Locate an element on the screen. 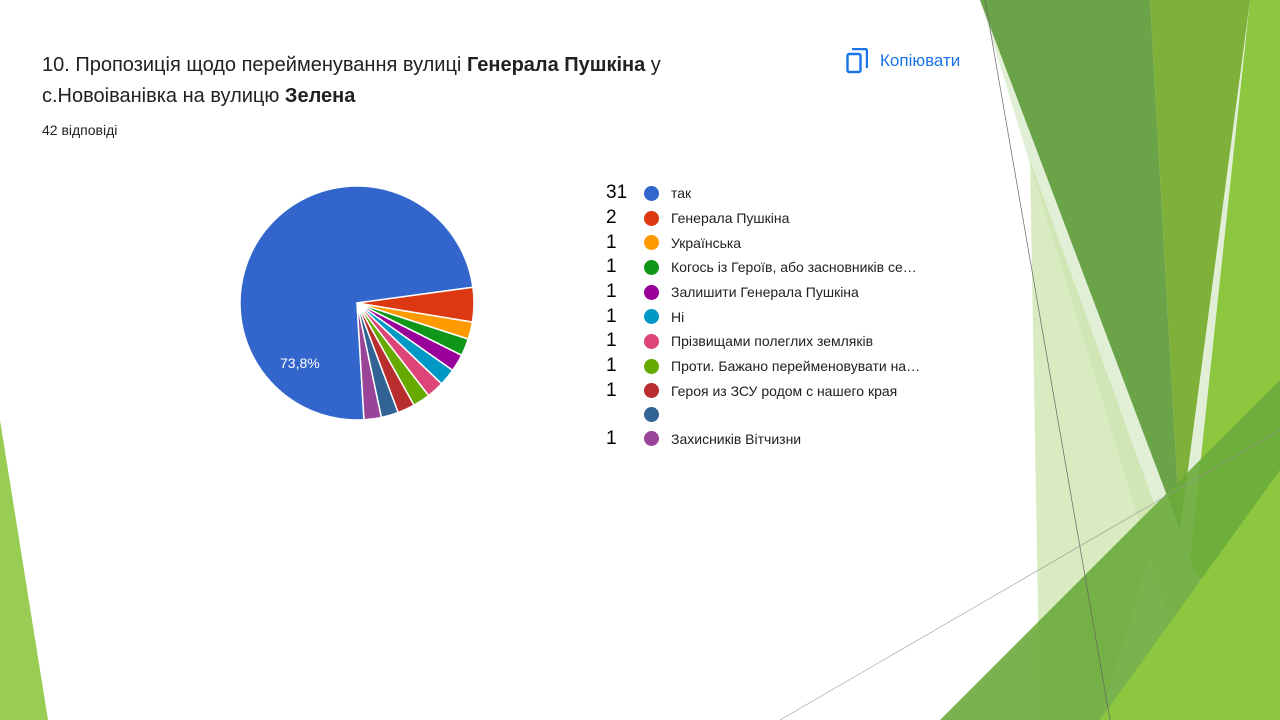 The width and height of the screenshot is (1280, 720). copy-button-label: Копіювати is located at coordinates (920, 60).